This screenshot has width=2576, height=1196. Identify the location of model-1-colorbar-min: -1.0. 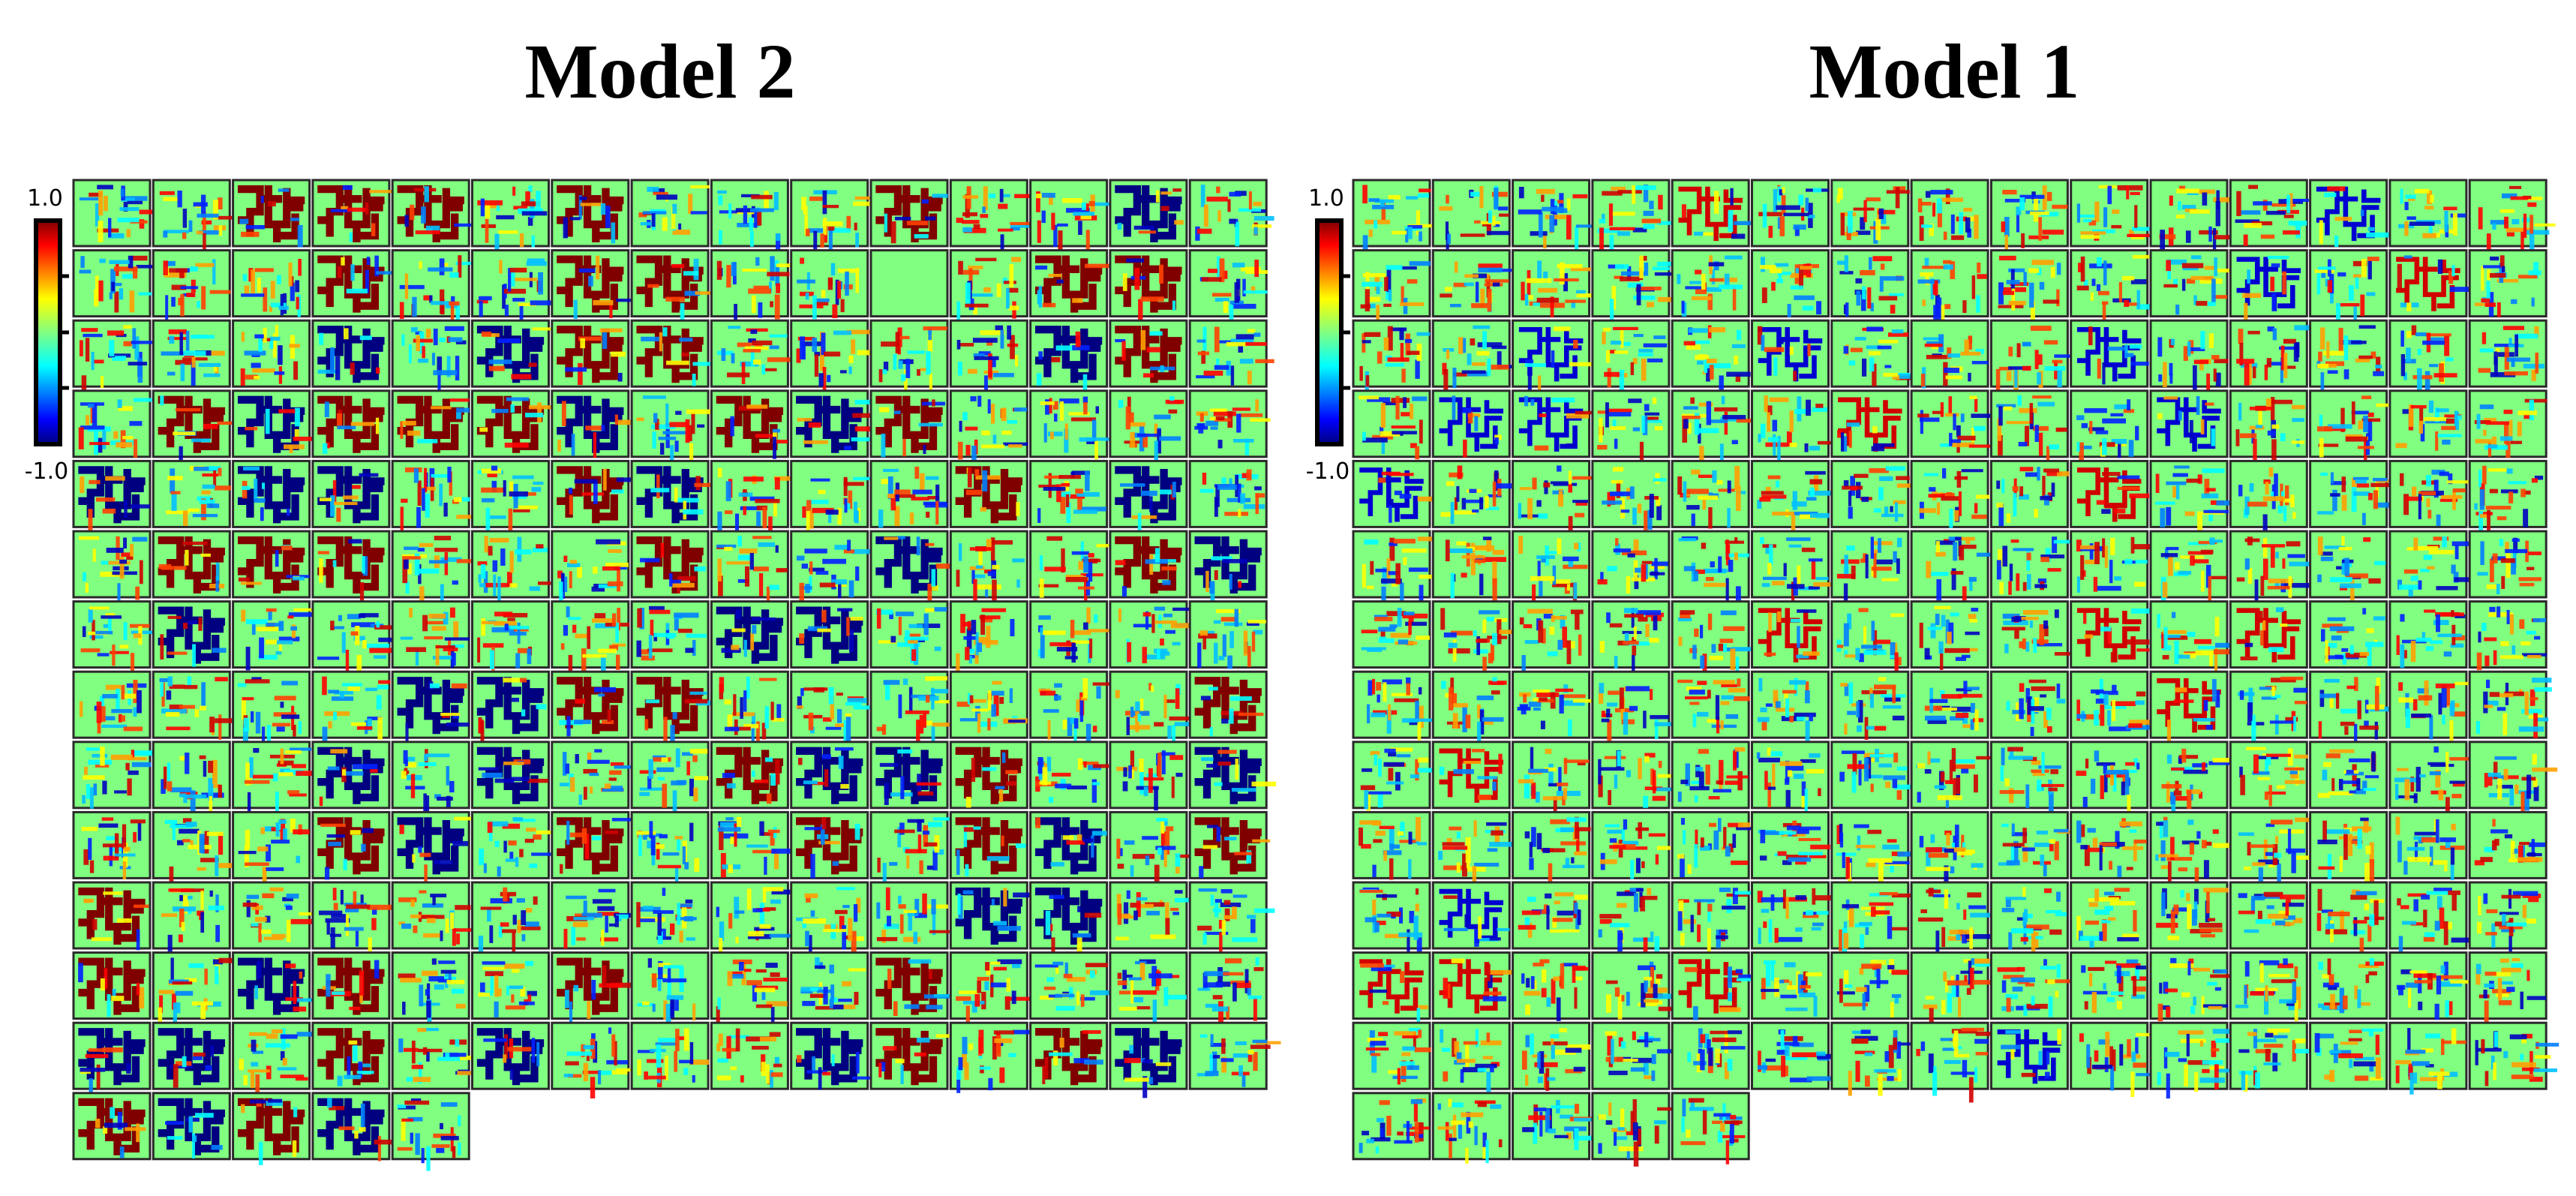
(1328, 471).